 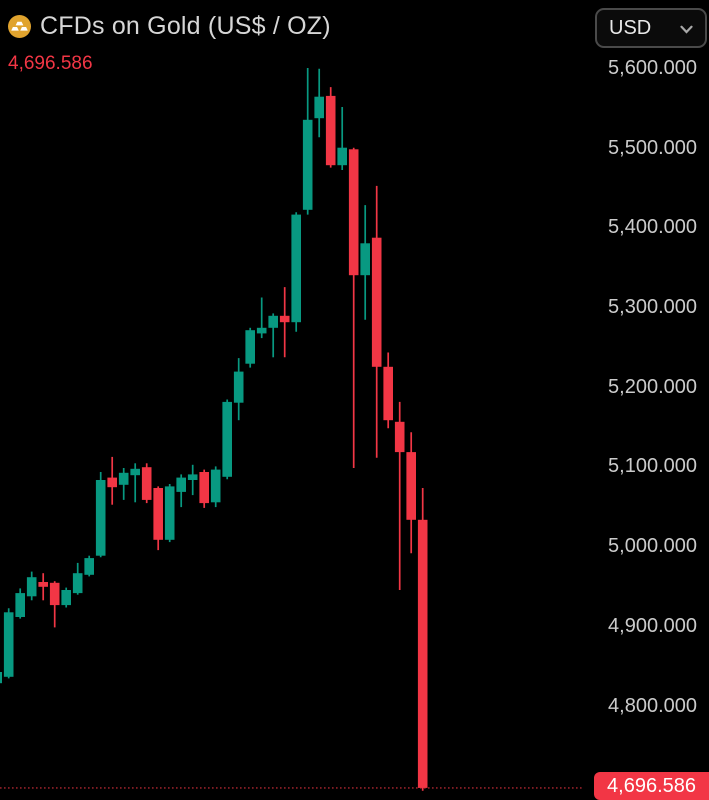 What do you see at coordinates (651, 786) in the screenshot?
I see `current-price-badge: 4,696.586` at bounding box center [651, 786].